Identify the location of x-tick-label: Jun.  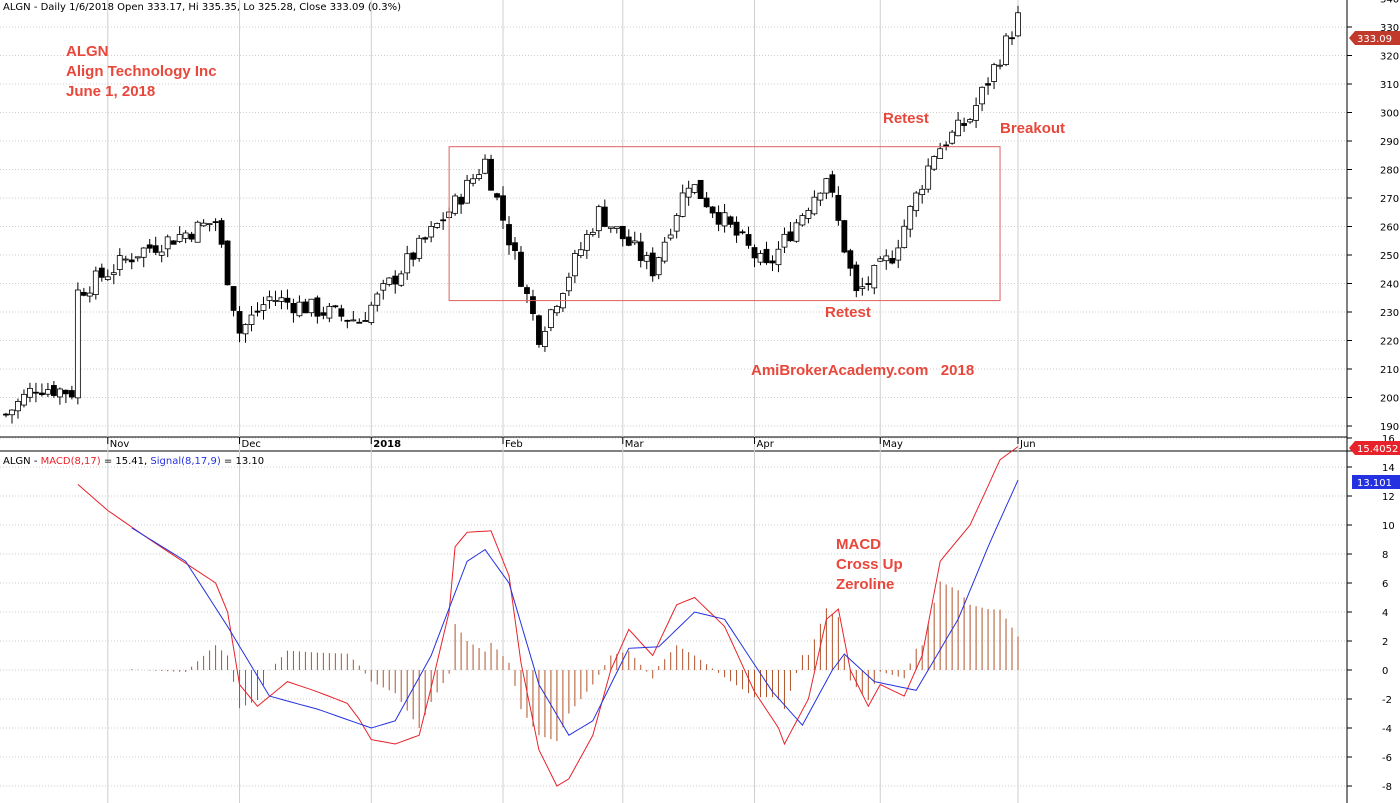
(1027, 444).